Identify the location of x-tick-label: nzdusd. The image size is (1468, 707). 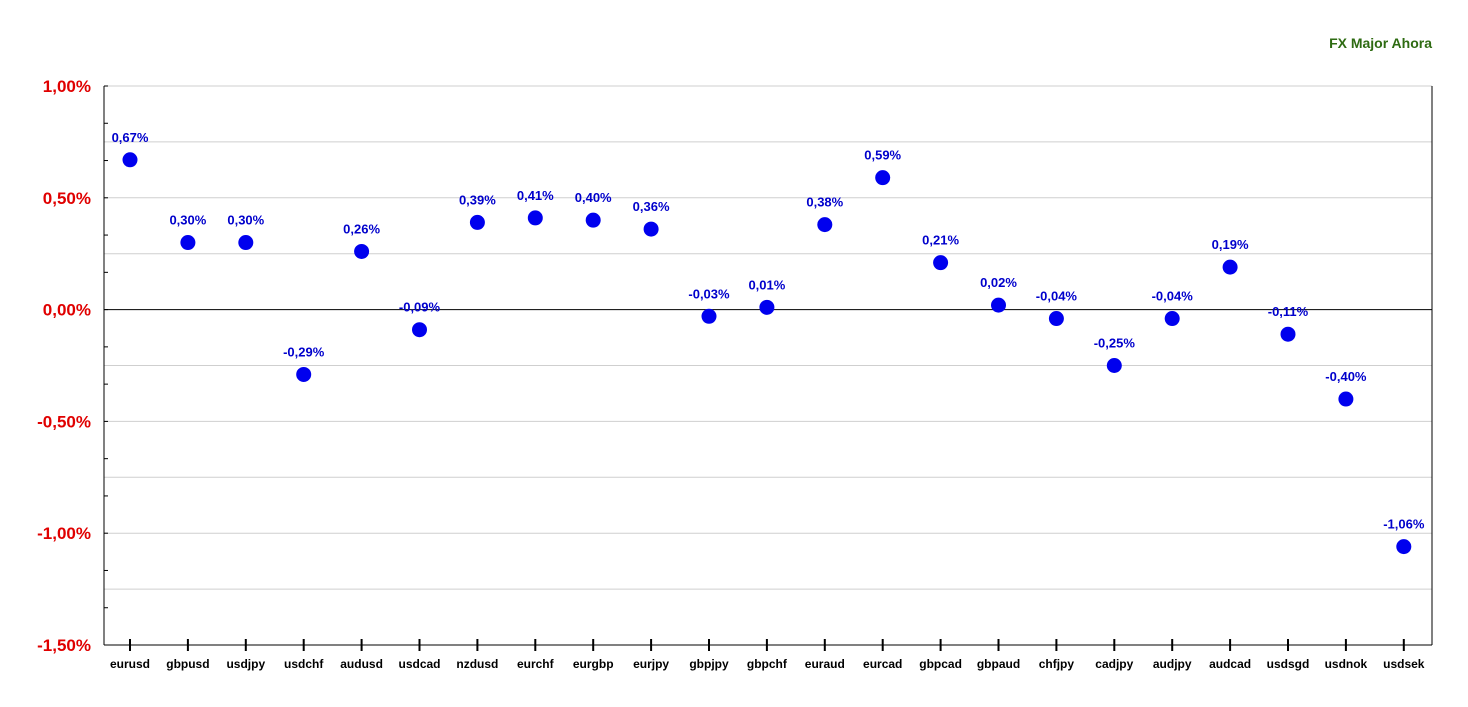
(477, 664).